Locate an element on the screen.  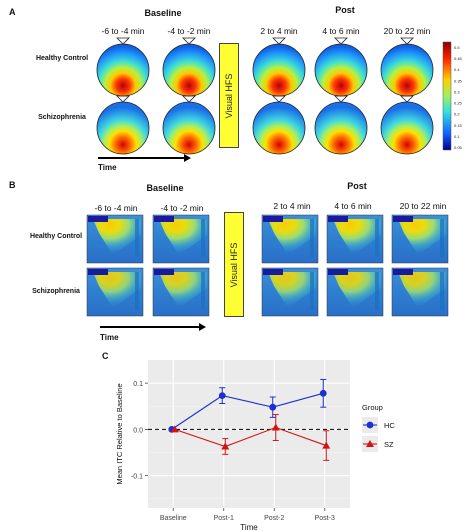
panel-a-colorbar is located at coordinates (447, 96).